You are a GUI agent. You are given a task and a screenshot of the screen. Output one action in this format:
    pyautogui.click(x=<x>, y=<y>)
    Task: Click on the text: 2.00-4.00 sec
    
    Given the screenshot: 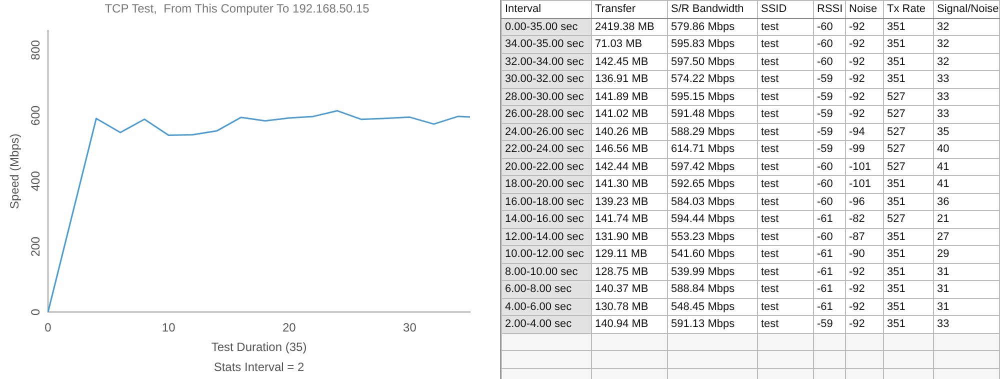 What is the action you would take?
    pyautogui.click(x=538, y=324)
    